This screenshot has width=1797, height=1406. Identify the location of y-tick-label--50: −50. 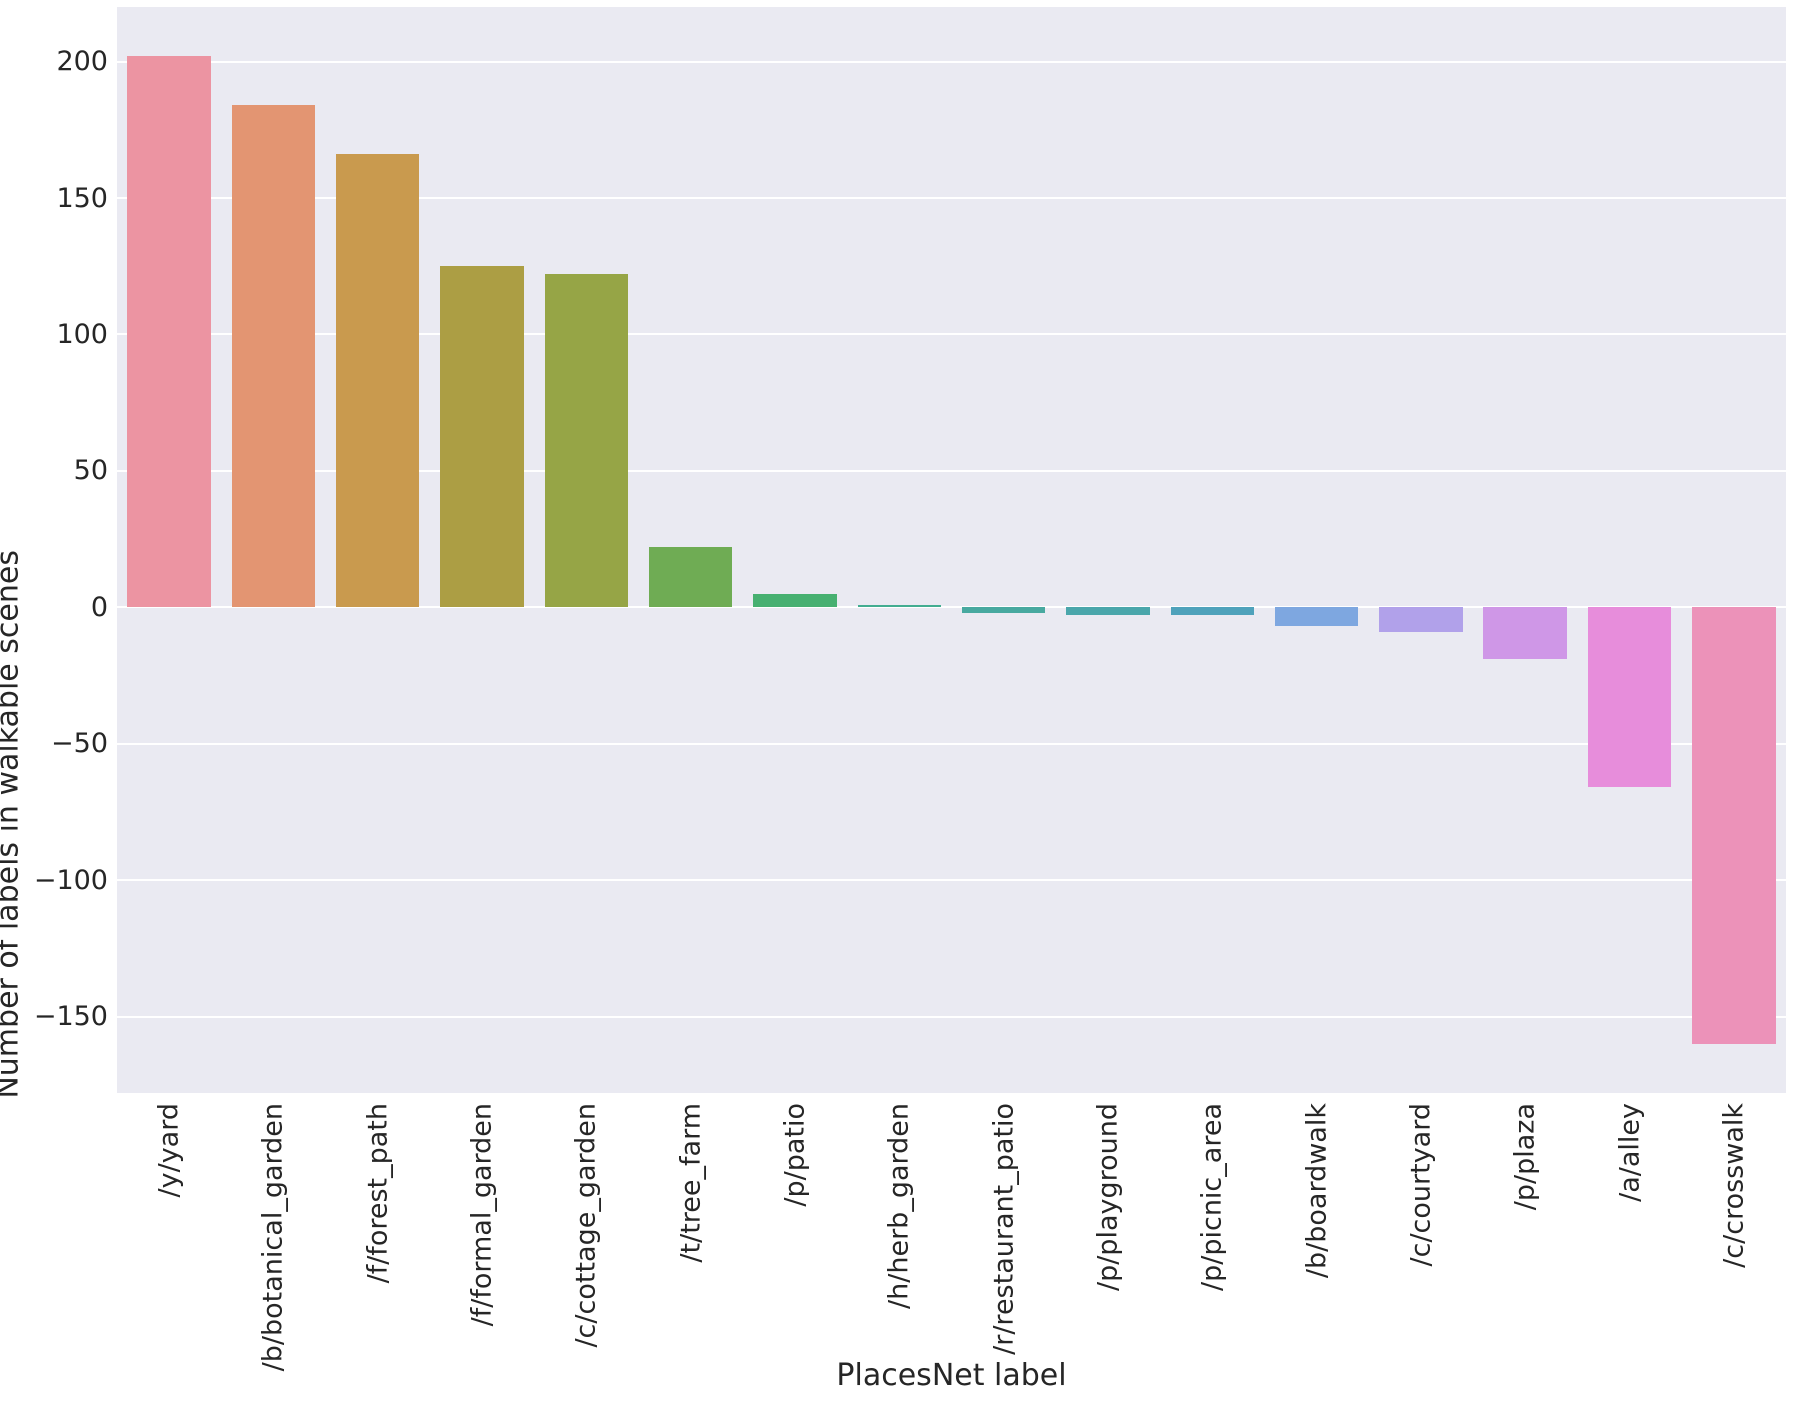
(79, 744).